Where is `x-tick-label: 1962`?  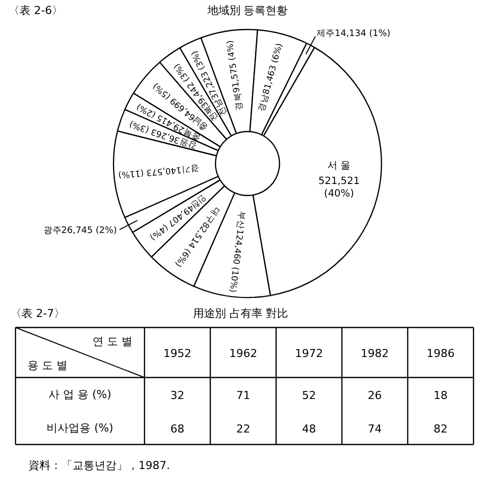
x-tick-label: 1962 is located at coordinates (243, 353).